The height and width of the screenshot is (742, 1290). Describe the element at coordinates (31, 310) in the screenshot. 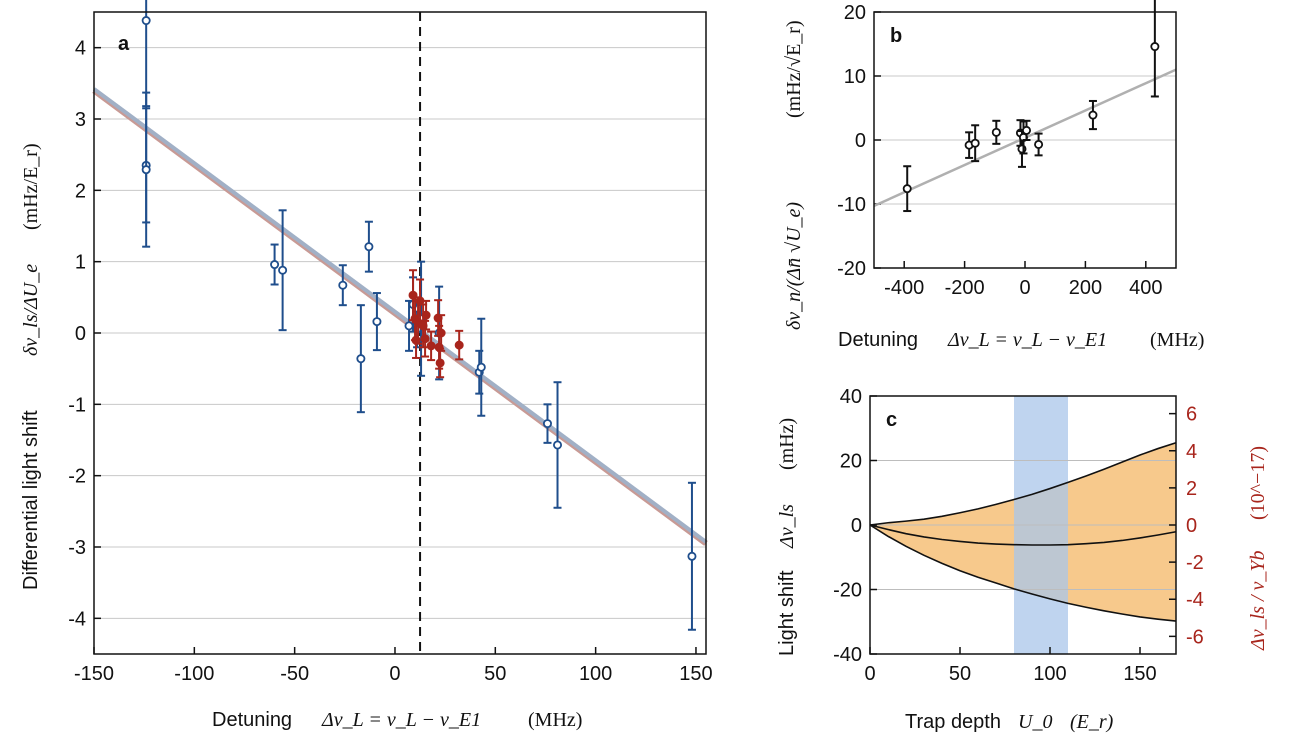

I see `y-axis-label-math: δν_ls/ΔU_e` at that location.